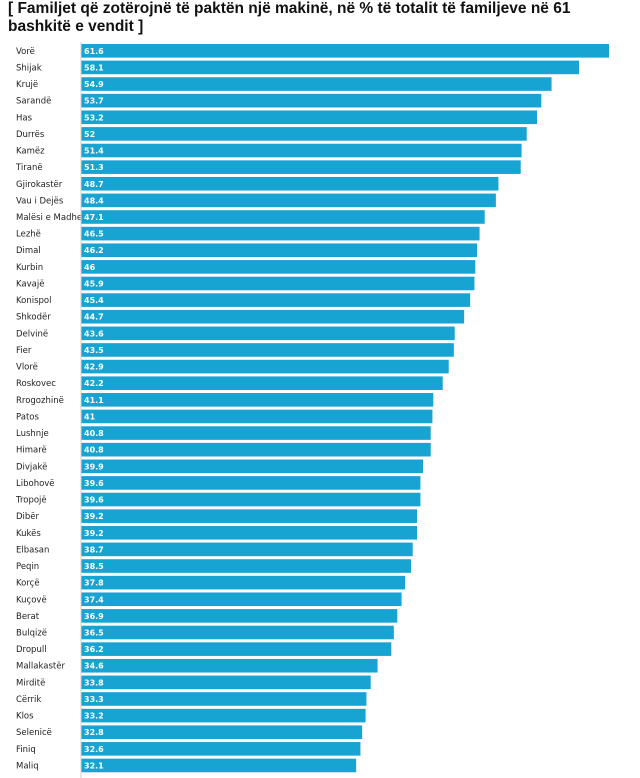 Image resolution: width=640 pixels, height=778 pixels. Describe the element at coordinates (94, 549) in the screenshot. I see `value-label: 38.7` at that location.